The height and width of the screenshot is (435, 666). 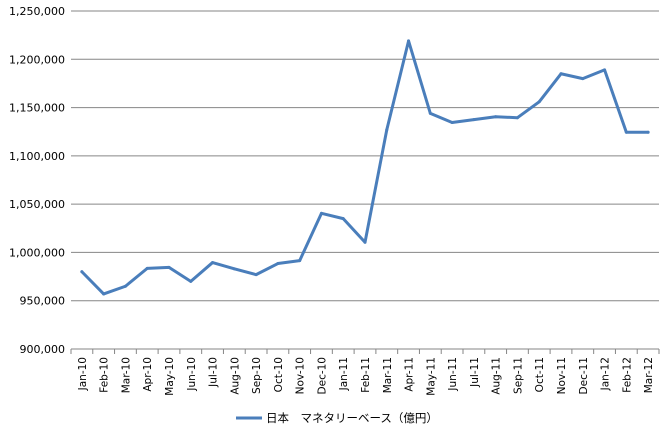 I want to click on y-tick-label: 1,100,000, so click(x=37, y=156).